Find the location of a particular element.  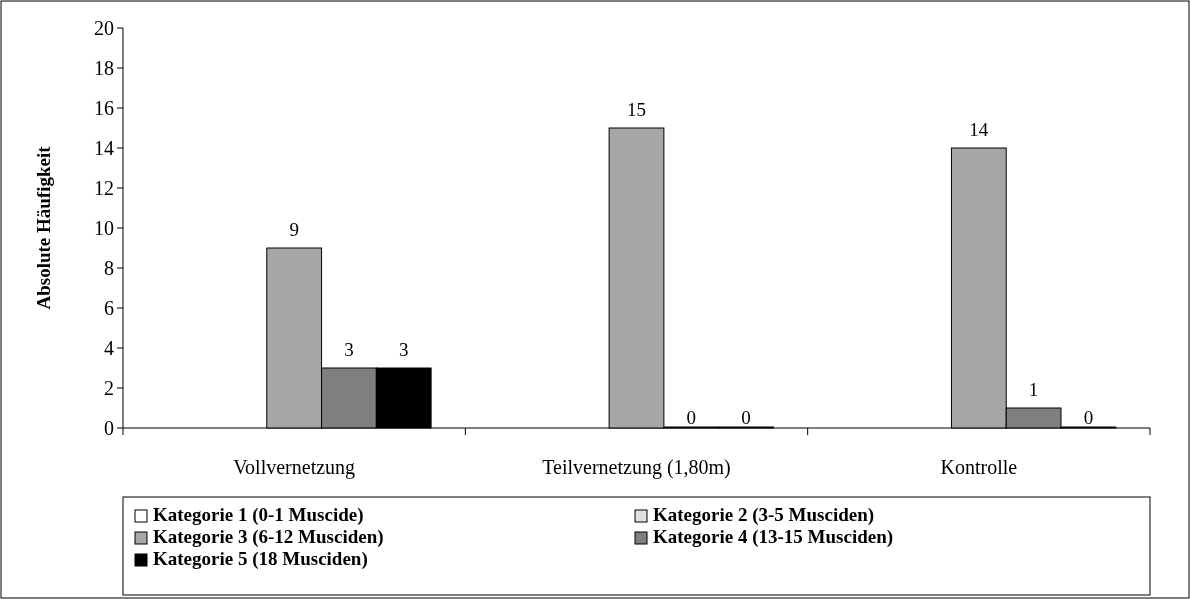

data-label: 1 is located at coordinates (1033, 389).